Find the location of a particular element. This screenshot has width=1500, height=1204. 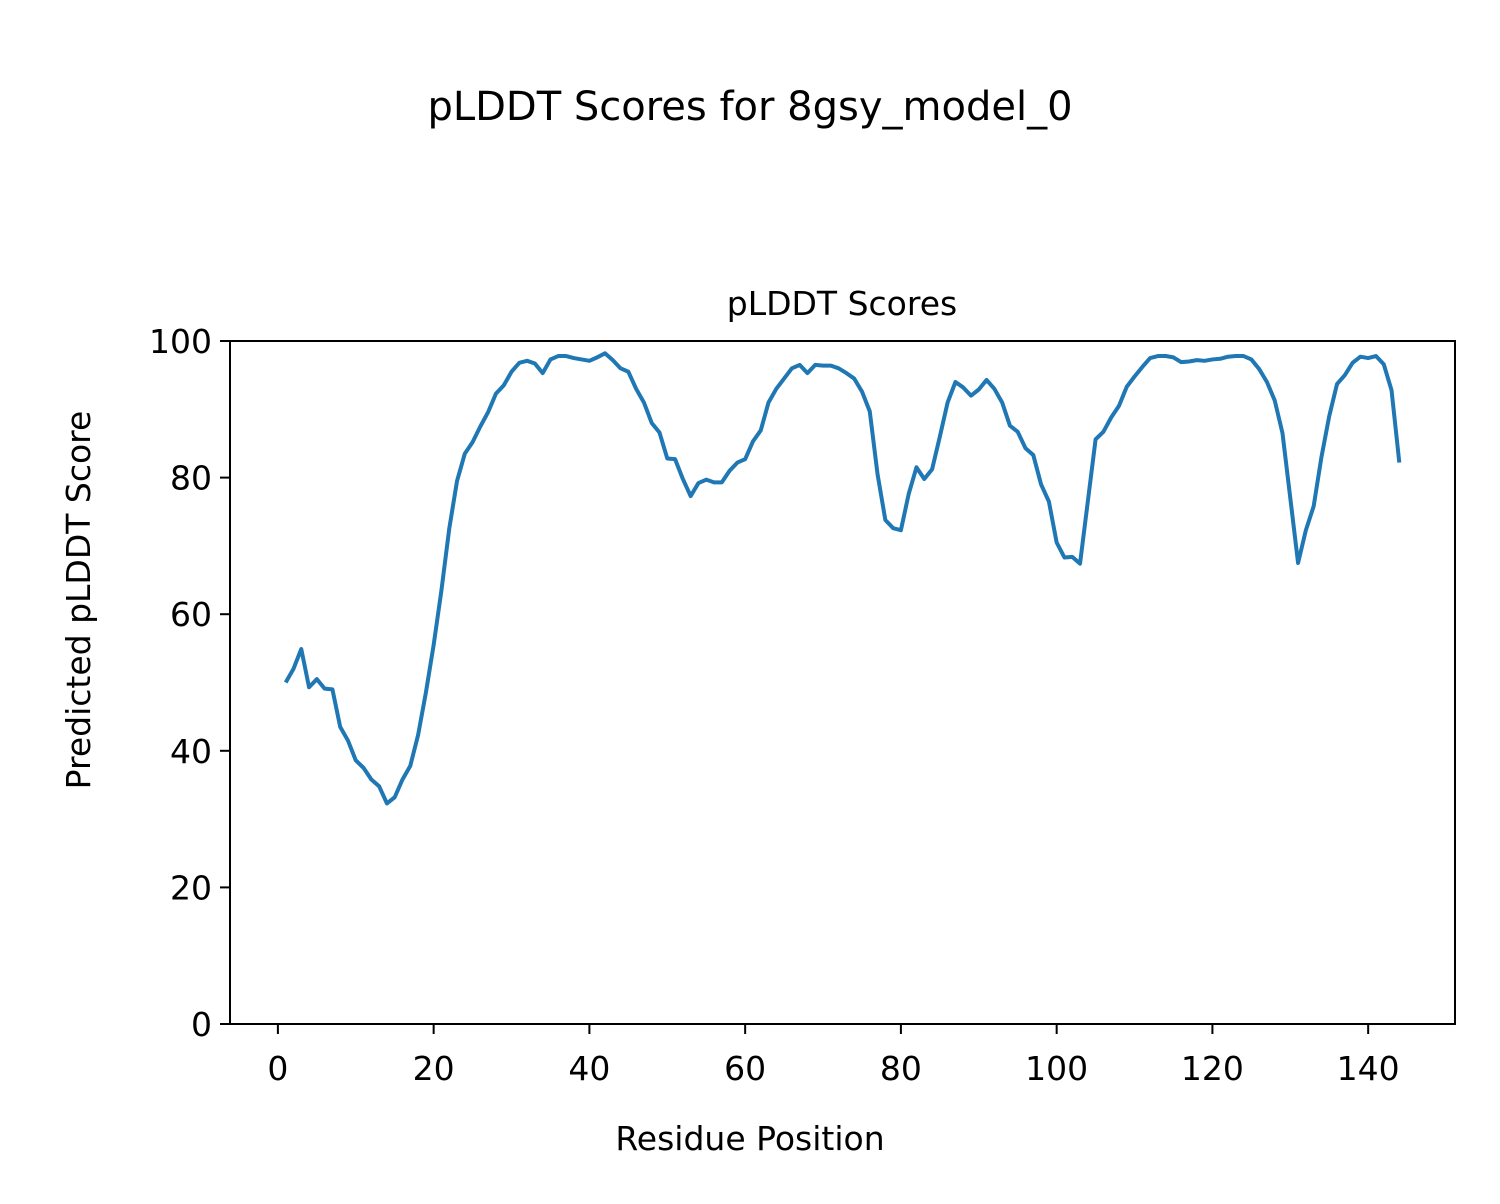

x-tick-label: 100 is located at coordinates (1056, 1068).